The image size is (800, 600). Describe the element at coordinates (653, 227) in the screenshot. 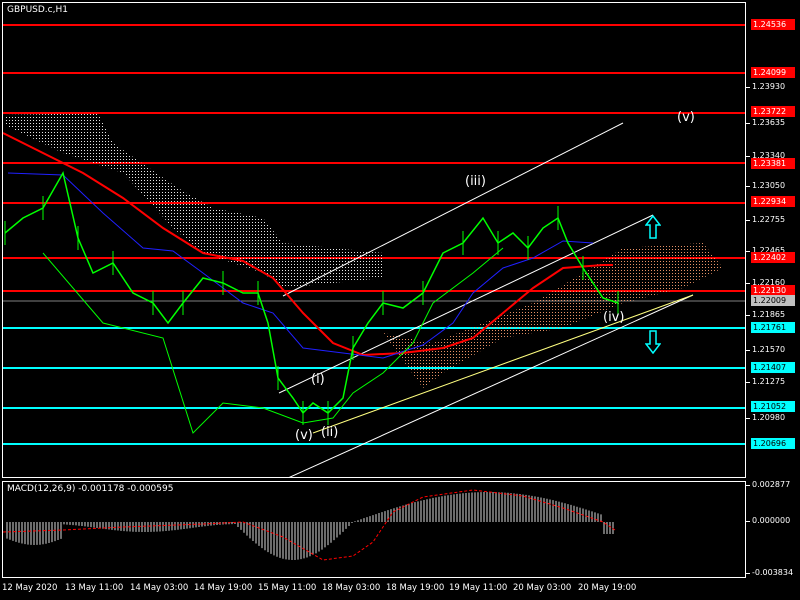

I see `up-arrow-icon` at that location.